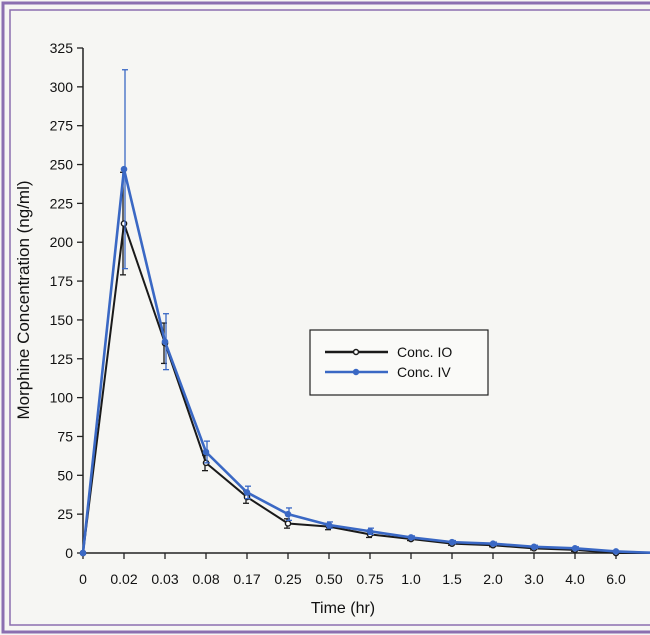  What do you see at coordinates (66, 300) in the screenshot?
I see `y-ticks: 0 25 50 75 100 125 150 175 200 225 250 275 300 325` at bounding box center [66, 300].